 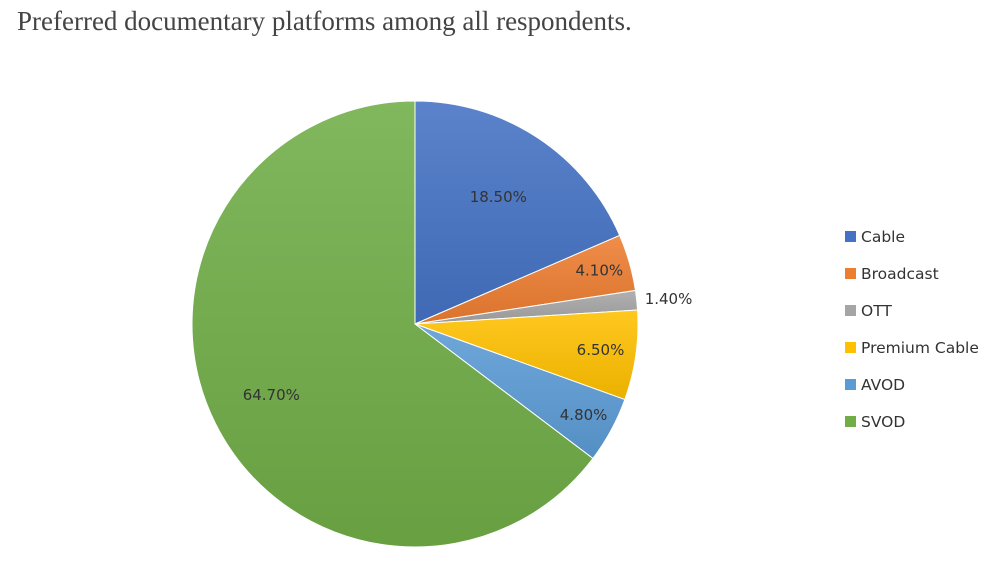 What do you see at coordinates (900, 273) in the screenshot?
I see `legend-label-broadcast: Broadcast` at bounding box center [900, 273].